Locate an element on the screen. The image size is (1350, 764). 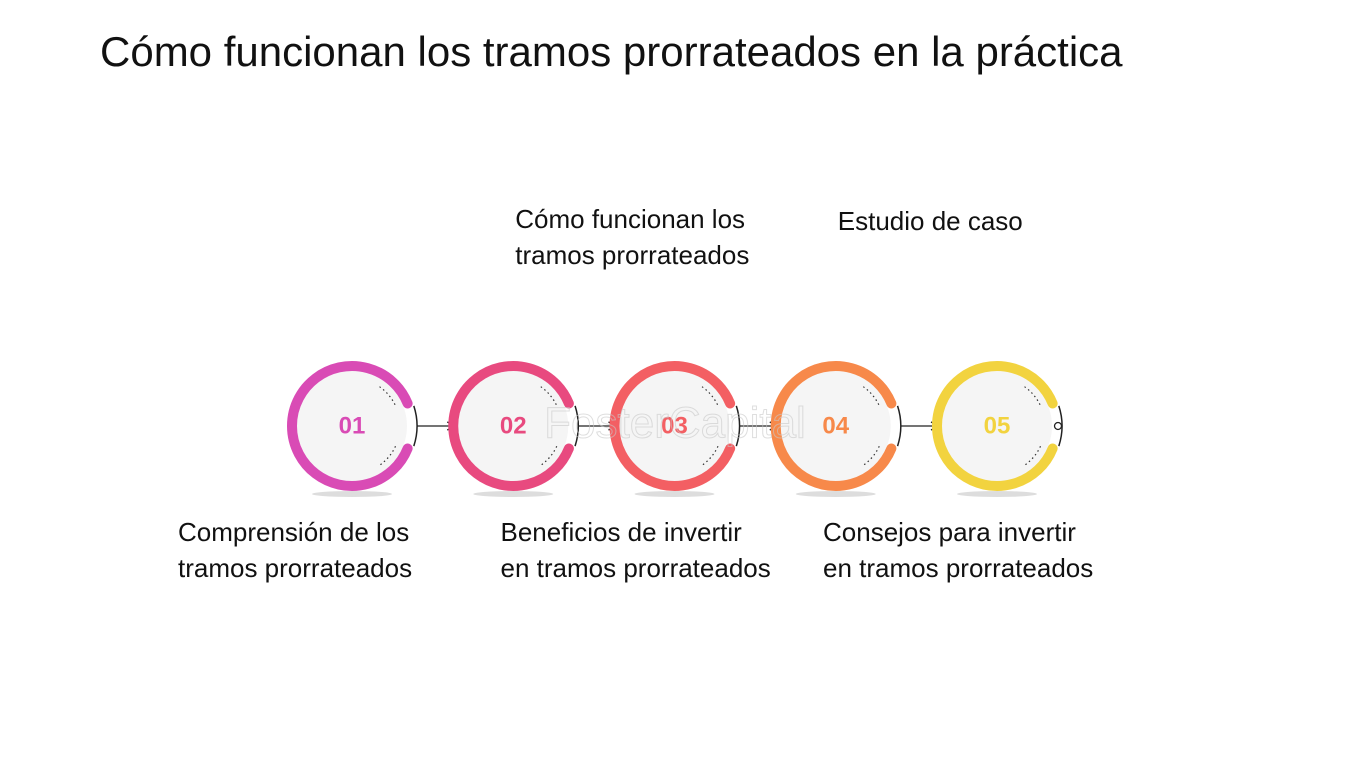
step-label: Estudio de caso is located at coordinates (930, 221).